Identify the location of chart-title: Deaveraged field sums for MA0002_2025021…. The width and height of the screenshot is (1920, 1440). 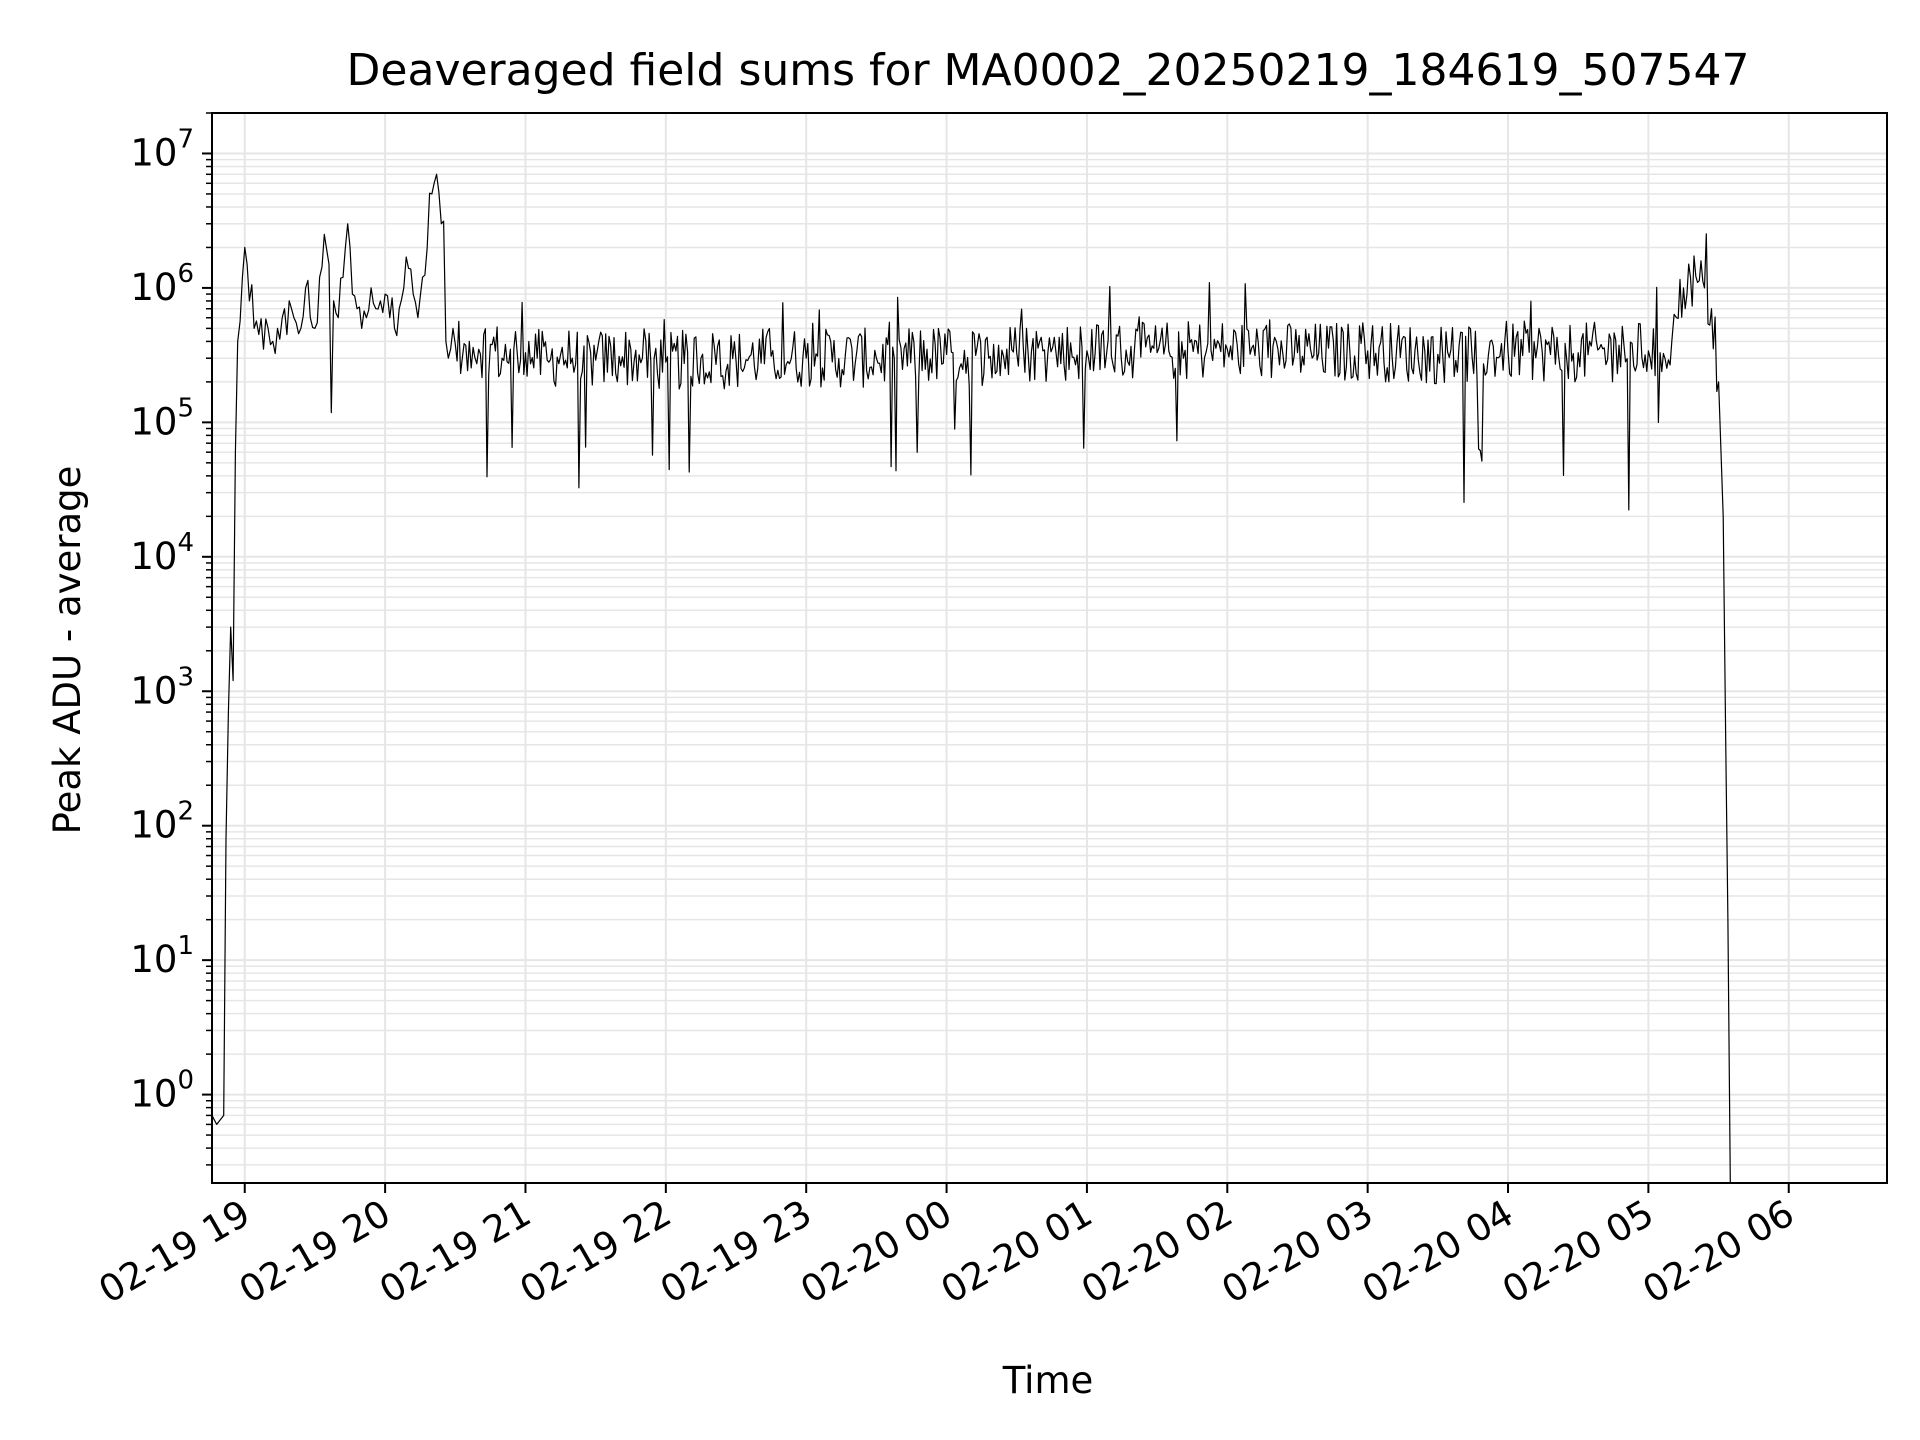
(1048, 70).